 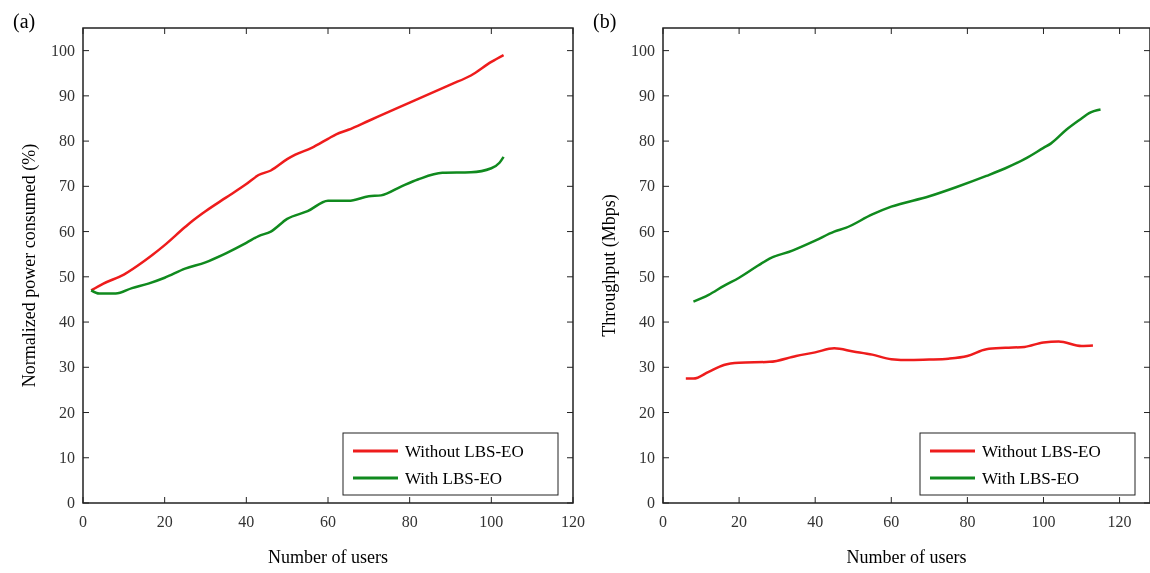 What do you see at coordinates (605, 21) in the screenshot?
I see `chart-title: (b)` at bounding box center [605, 21].